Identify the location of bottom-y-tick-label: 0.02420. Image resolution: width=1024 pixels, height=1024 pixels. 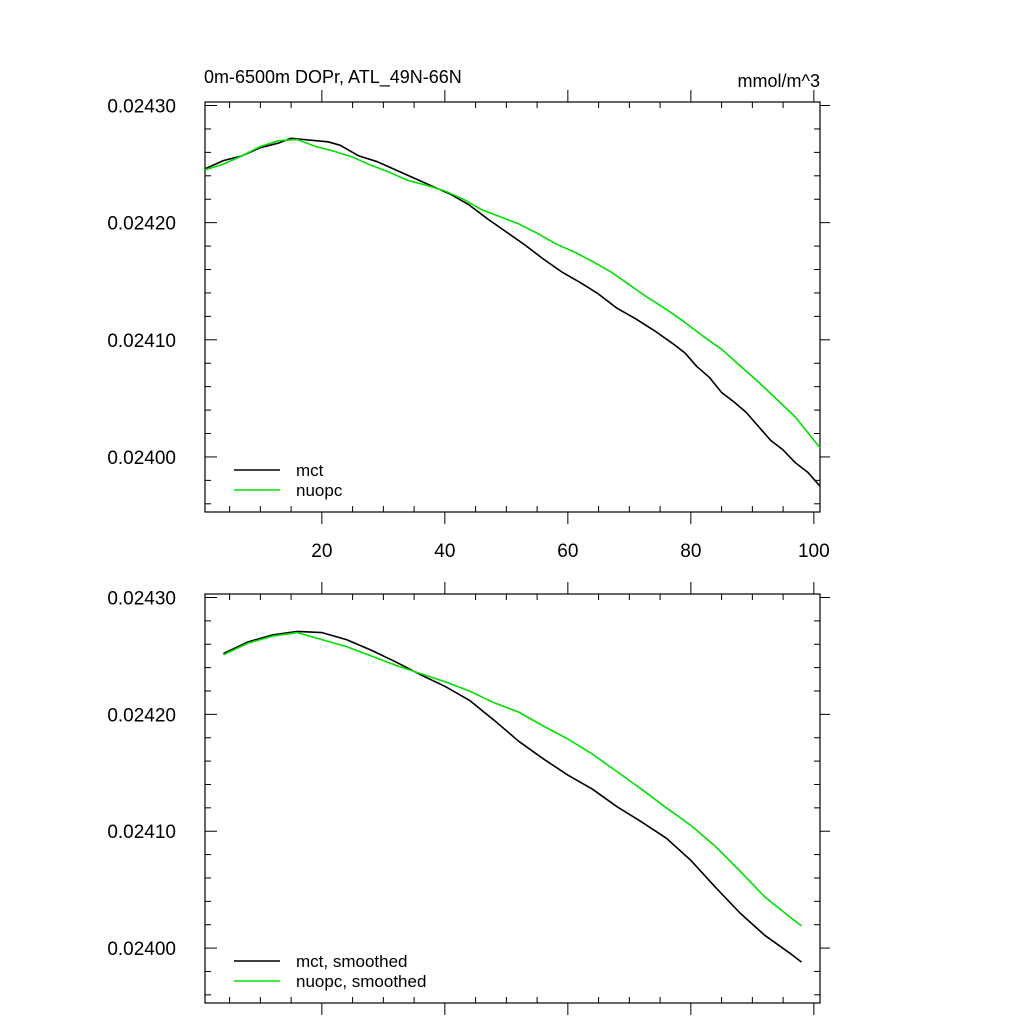
(141, 715).